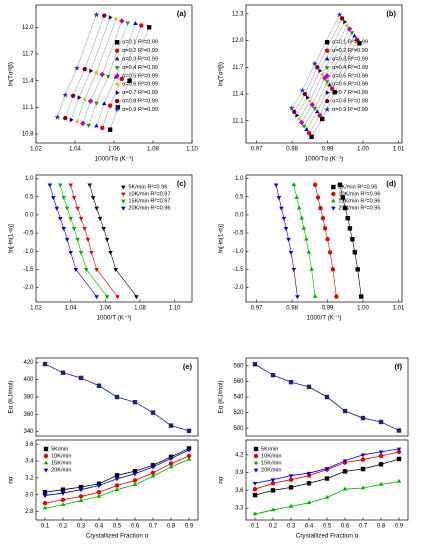  What do you see at coordinates (238, 429) in the screenshot?
I see `y-tick-label: 500` at bounding box center [238, 429].